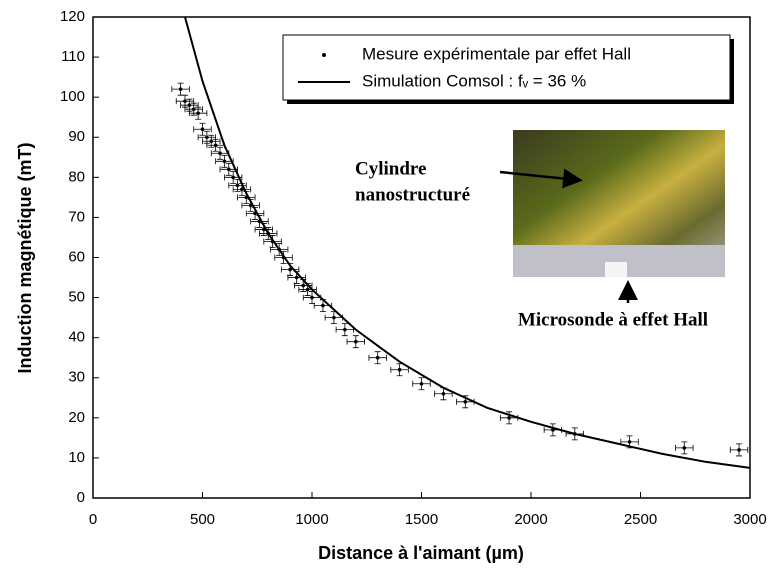 The width and height of the screenshot is (769, 574). What do you see at coordinates (496, 53) in the screenshot?
I see `legend-label: Mesure expérimentale par effet Hall` at bounding box center [496, 53].